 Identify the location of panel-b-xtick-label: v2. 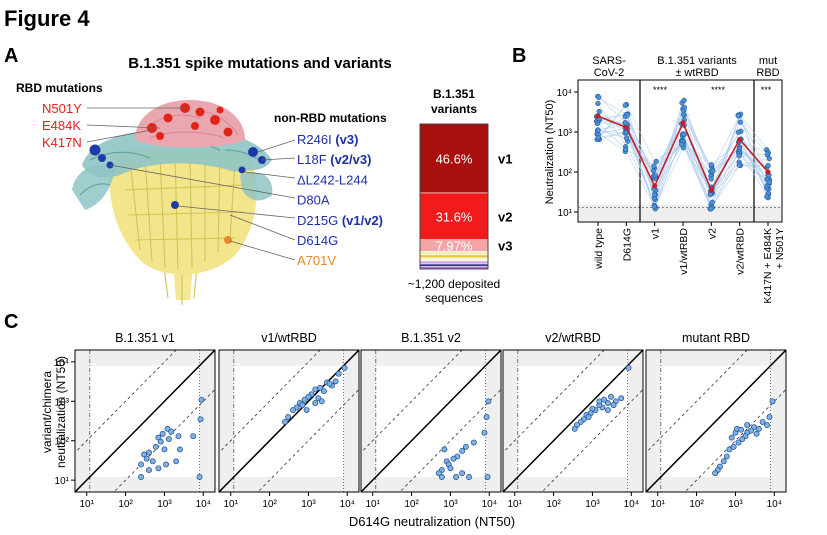
(712, 233).